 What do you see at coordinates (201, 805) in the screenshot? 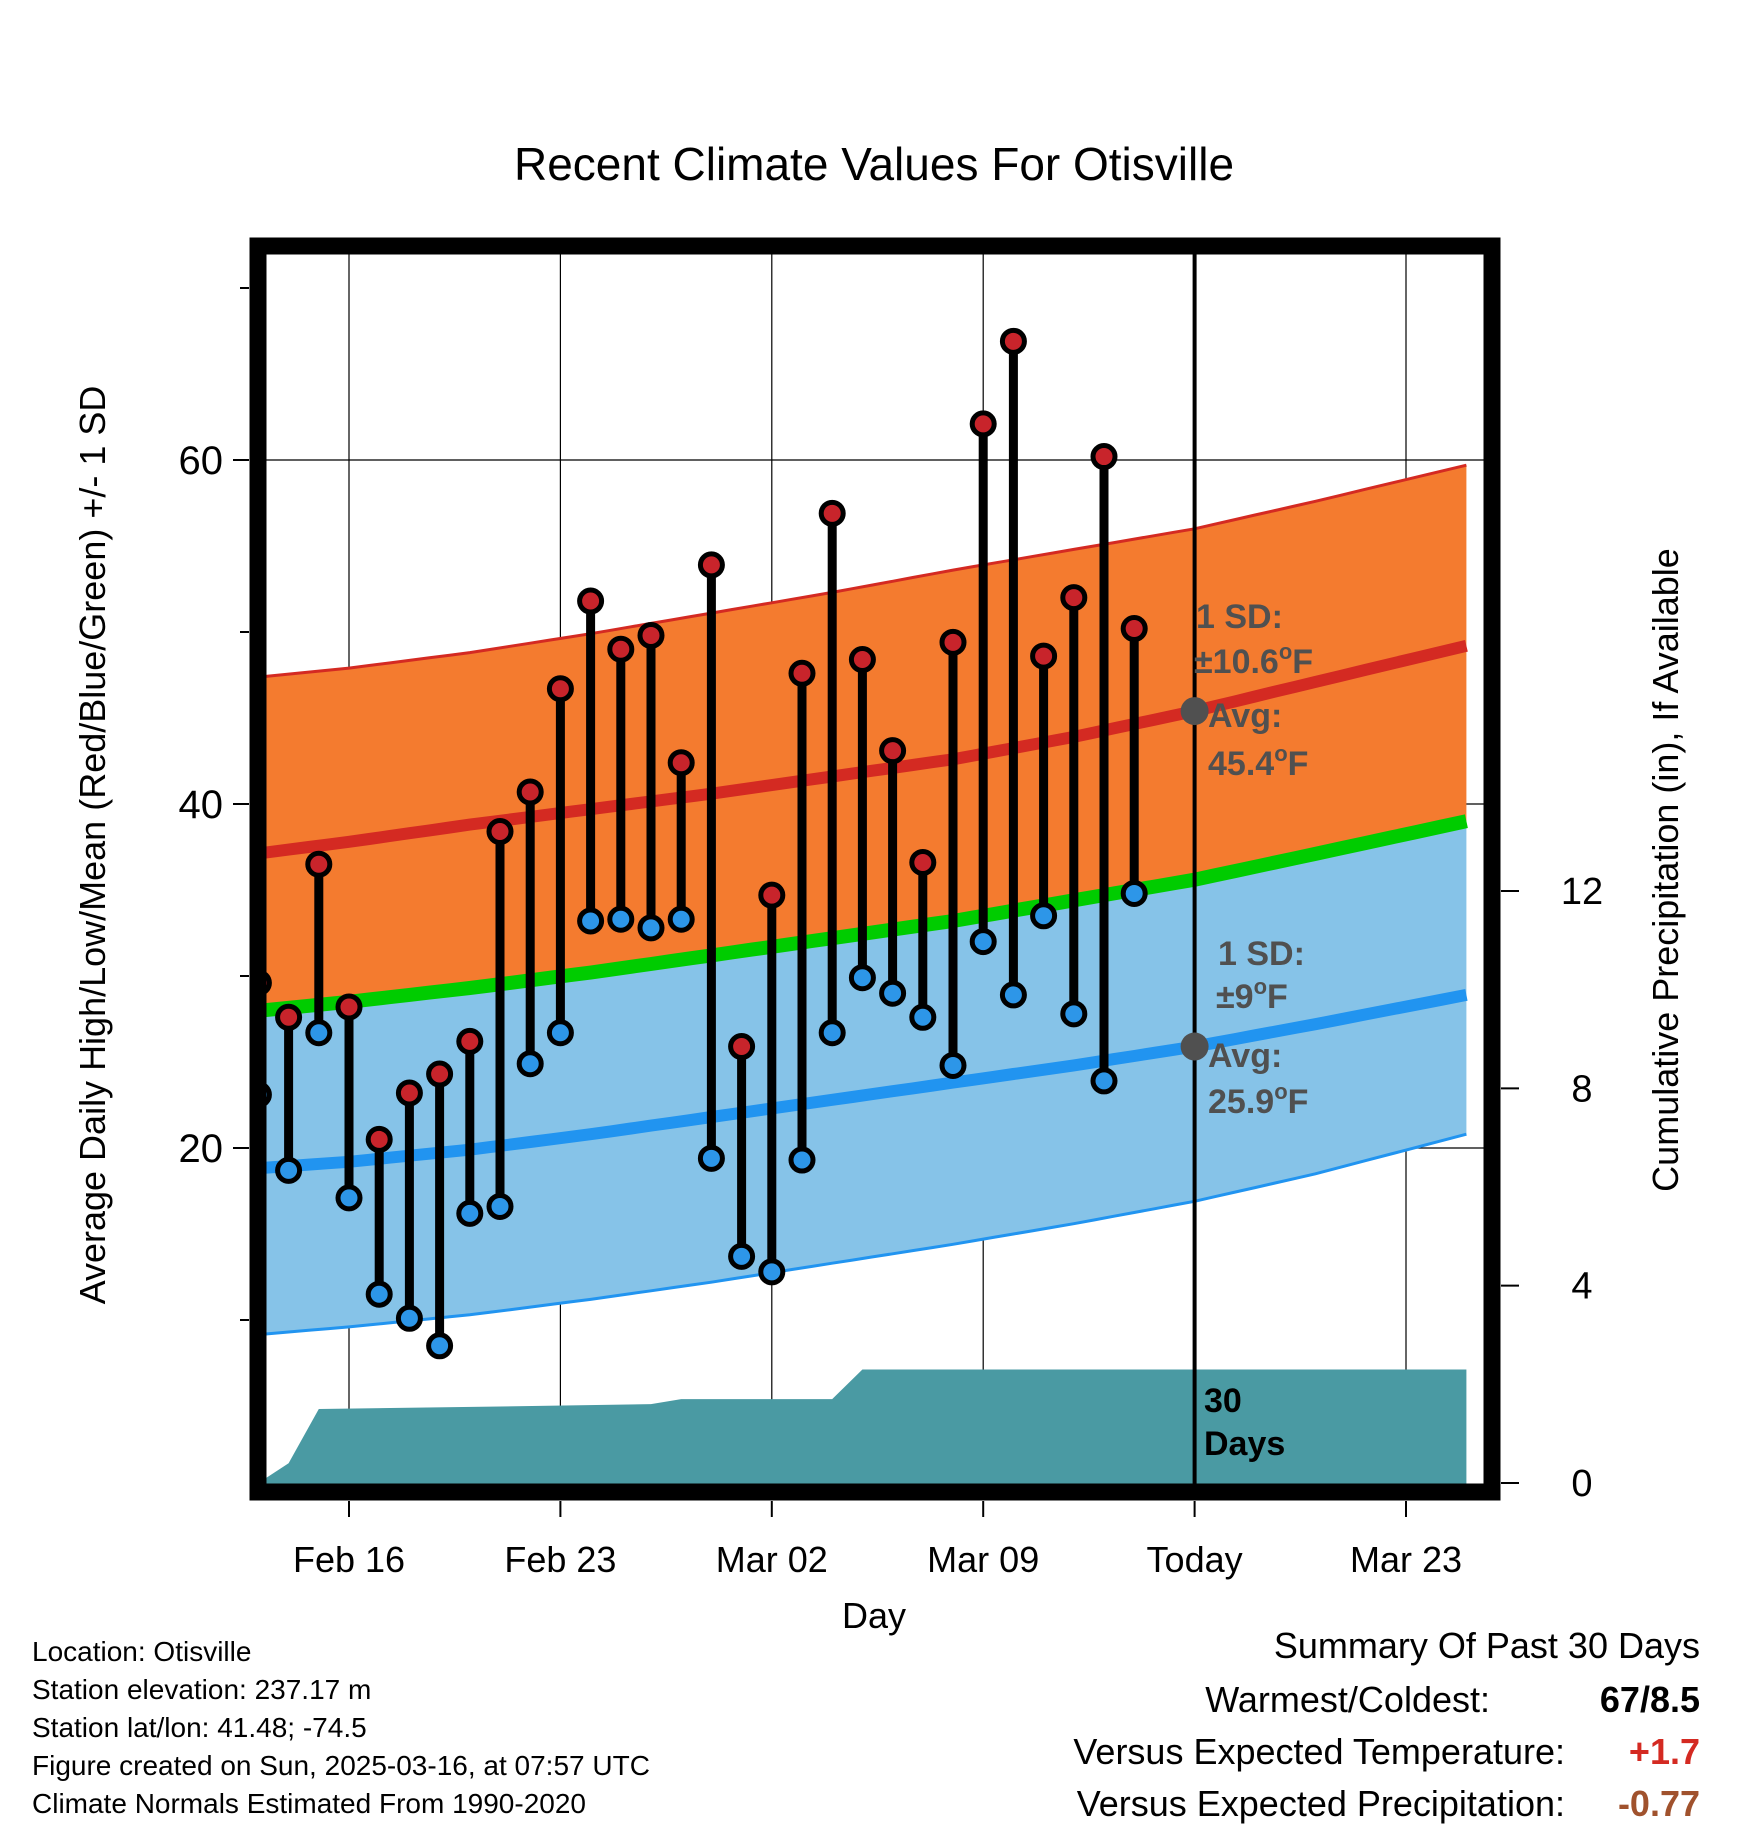
I see `y-tick-label: 40` at bounding box center [201, 805].